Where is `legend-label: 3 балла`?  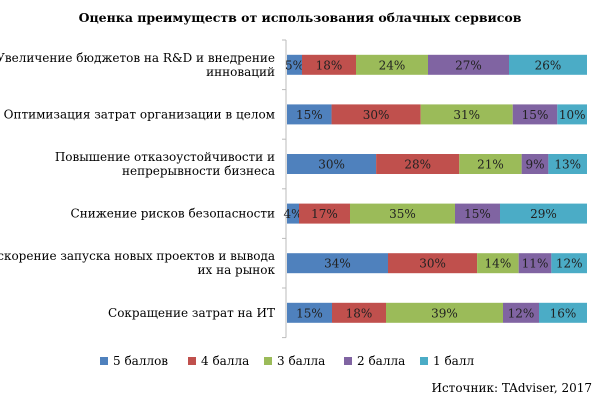
legend-label: 3 балла is located at coordinates (301, 361).